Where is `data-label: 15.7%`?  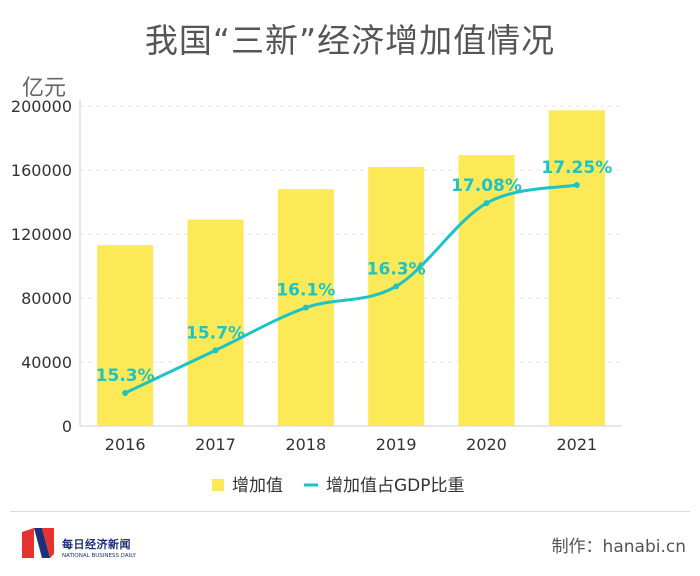 data-label: 15.7% is located at coordinates (215, 333).